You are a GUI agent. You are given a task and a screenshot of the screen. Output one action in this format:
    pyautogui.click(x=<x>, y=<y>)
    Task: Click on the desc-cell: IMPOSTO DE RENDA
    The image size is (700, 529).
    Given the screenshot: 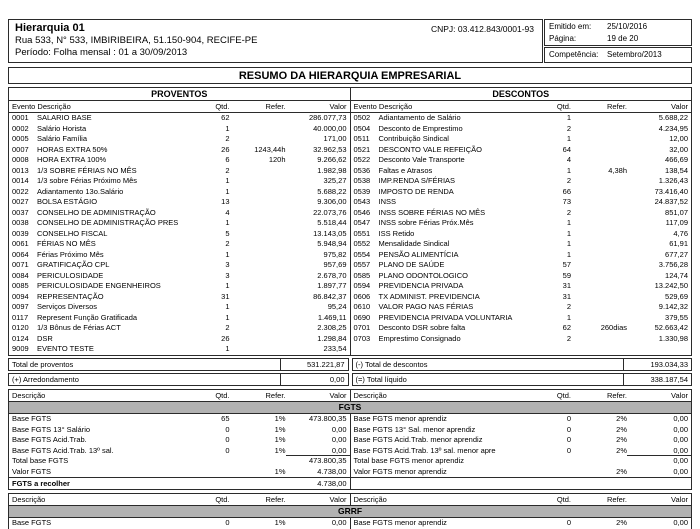 What is the action you would take?
    pyautogui.click(x=416, y=191)
    